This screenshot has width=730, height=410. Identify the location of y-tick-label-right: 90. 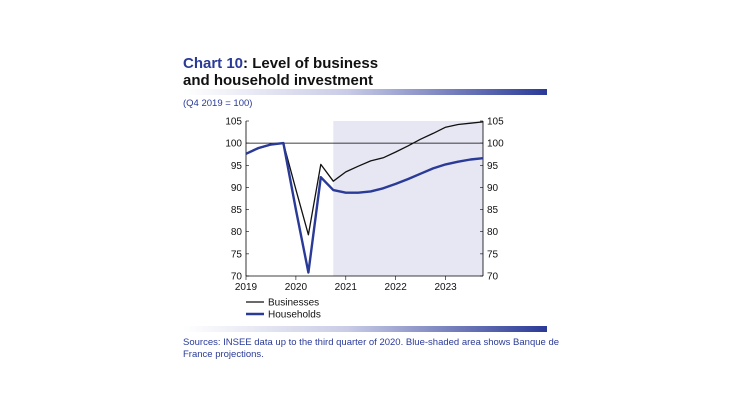
(493, 188).